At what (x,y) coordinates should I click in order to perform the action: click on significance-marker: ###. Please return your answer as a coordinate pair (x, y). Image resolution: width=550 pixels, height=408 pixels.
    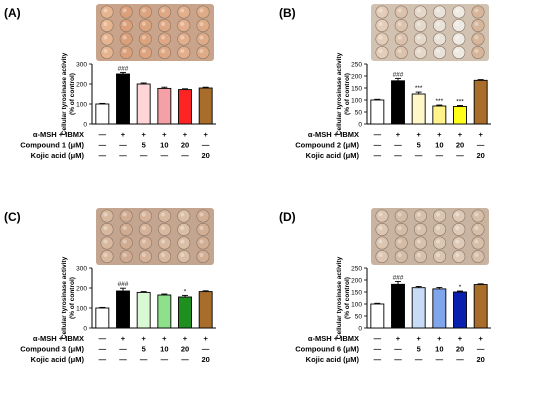
    Looking at the image, I should click on (123, 284).